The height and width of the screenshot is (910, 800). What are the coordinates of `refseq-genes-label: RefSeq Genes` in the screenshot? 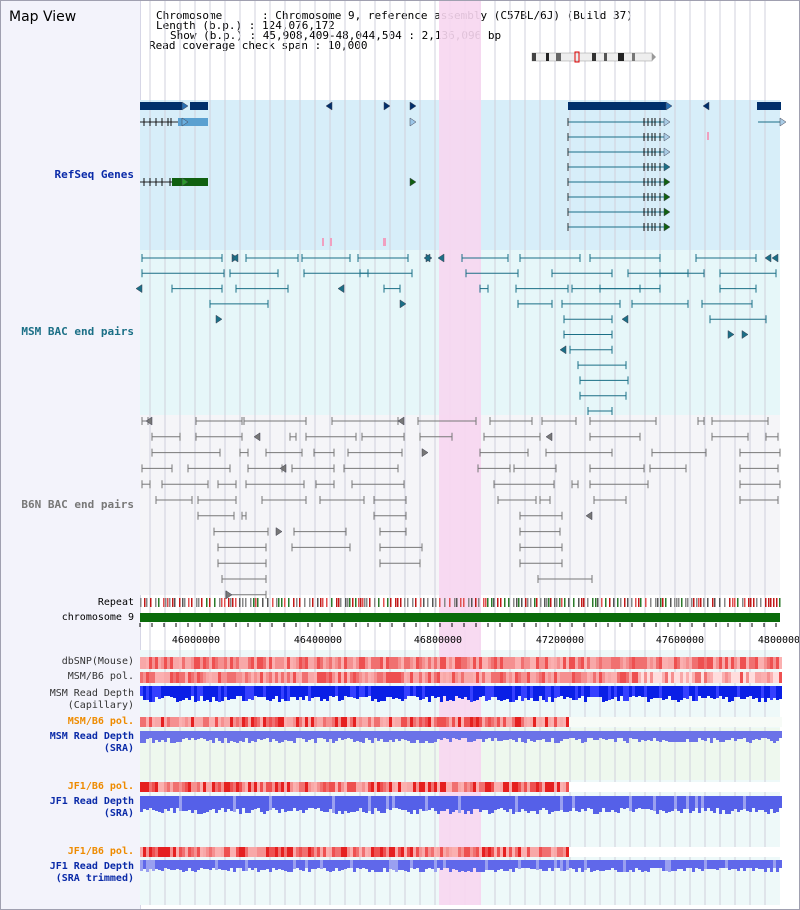 It's located at (94, 174).